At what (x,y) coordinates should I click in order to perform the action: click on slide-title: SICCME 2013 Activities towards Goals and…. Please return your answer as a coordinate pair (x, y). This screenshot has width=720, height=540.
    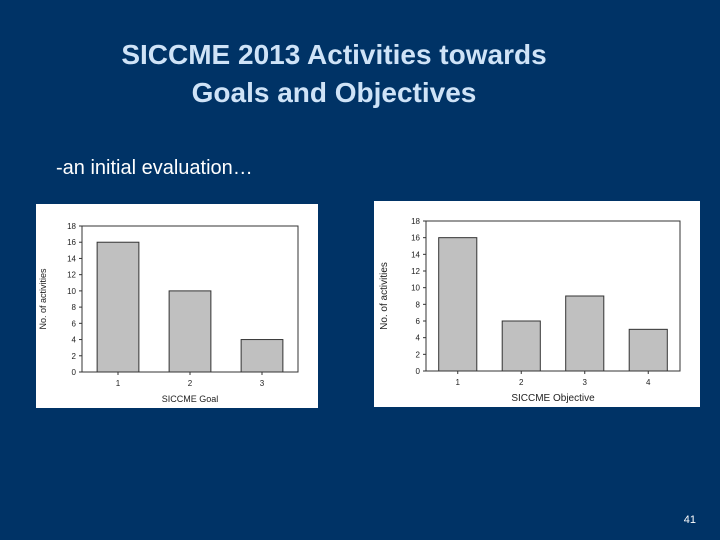
    Looking at the image, I should click on (334, 73).